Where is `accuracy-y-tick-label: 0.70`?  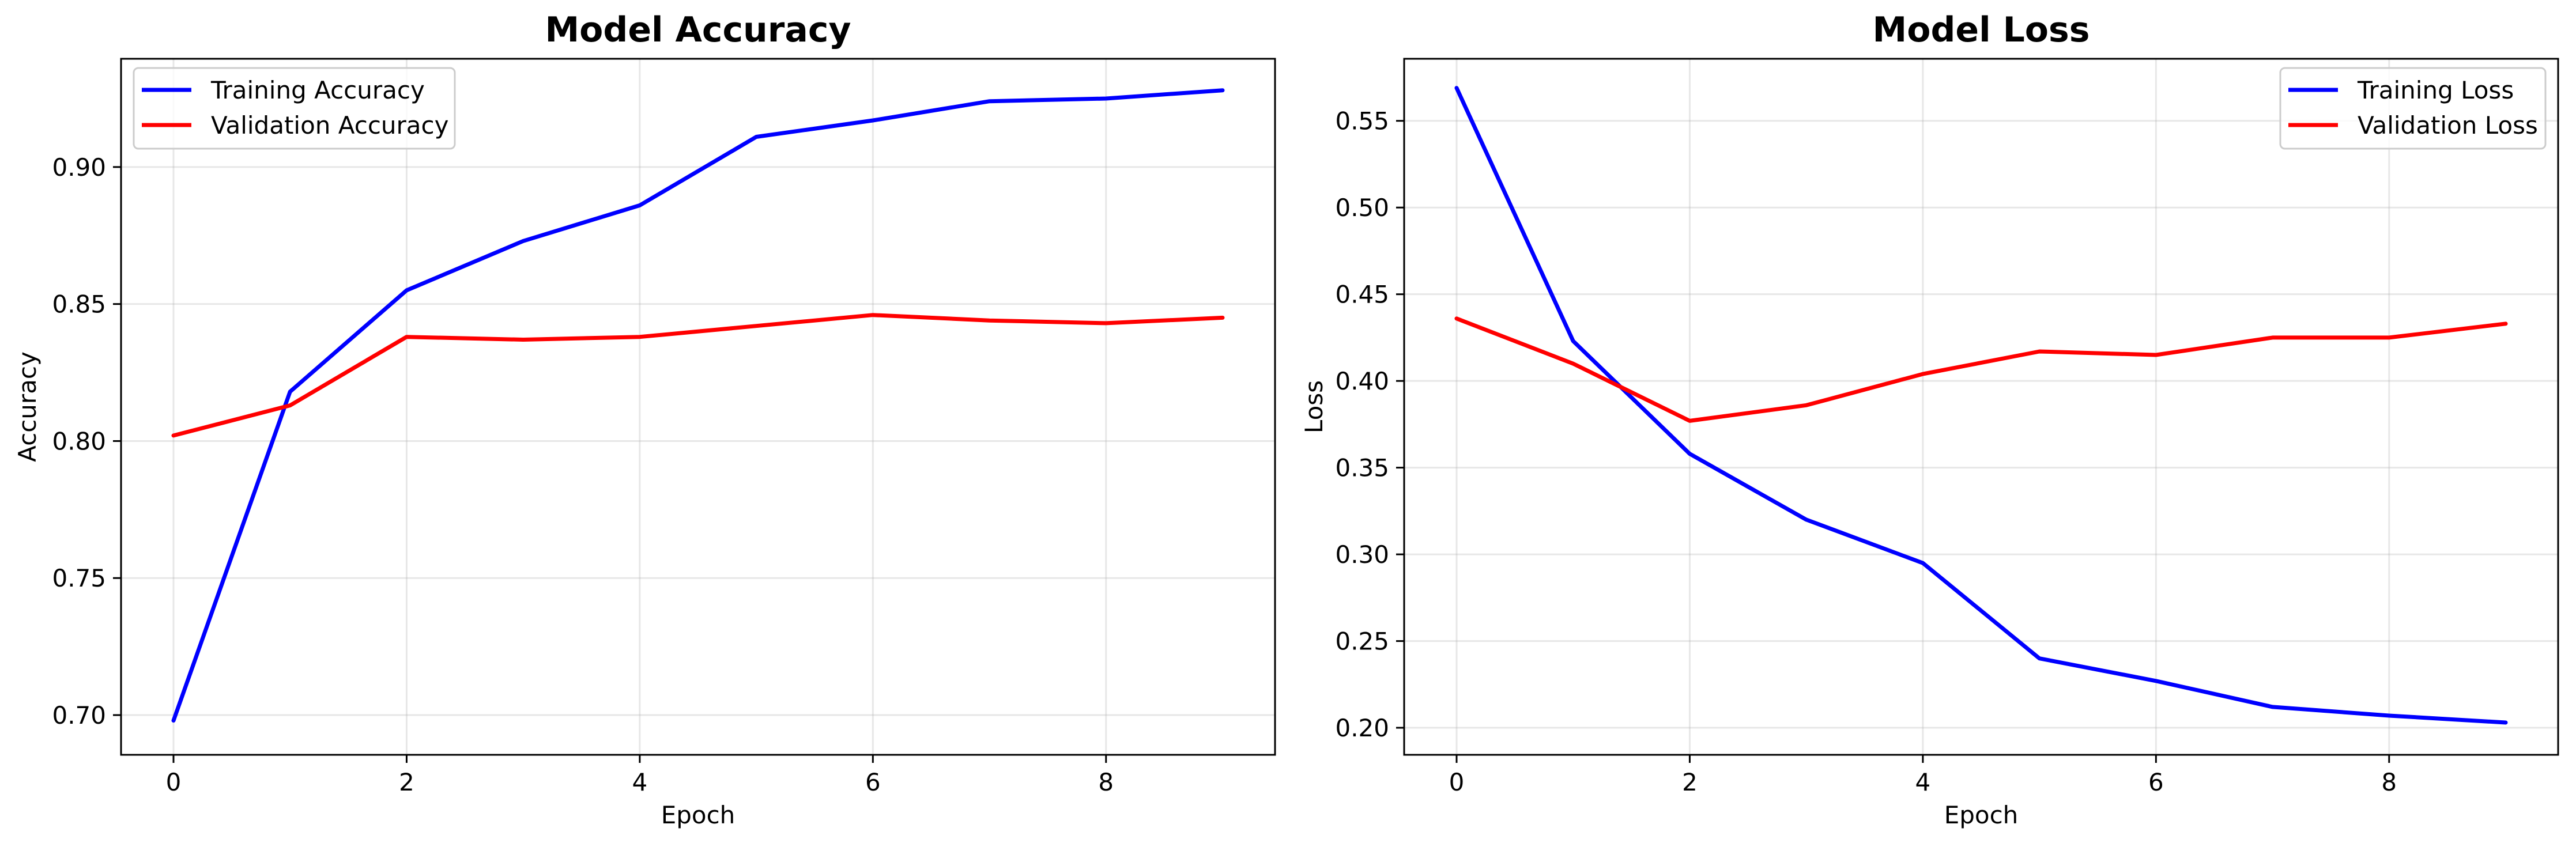 accuracy-y-tick-label: 0.70 is located at coordinates (79, 715).